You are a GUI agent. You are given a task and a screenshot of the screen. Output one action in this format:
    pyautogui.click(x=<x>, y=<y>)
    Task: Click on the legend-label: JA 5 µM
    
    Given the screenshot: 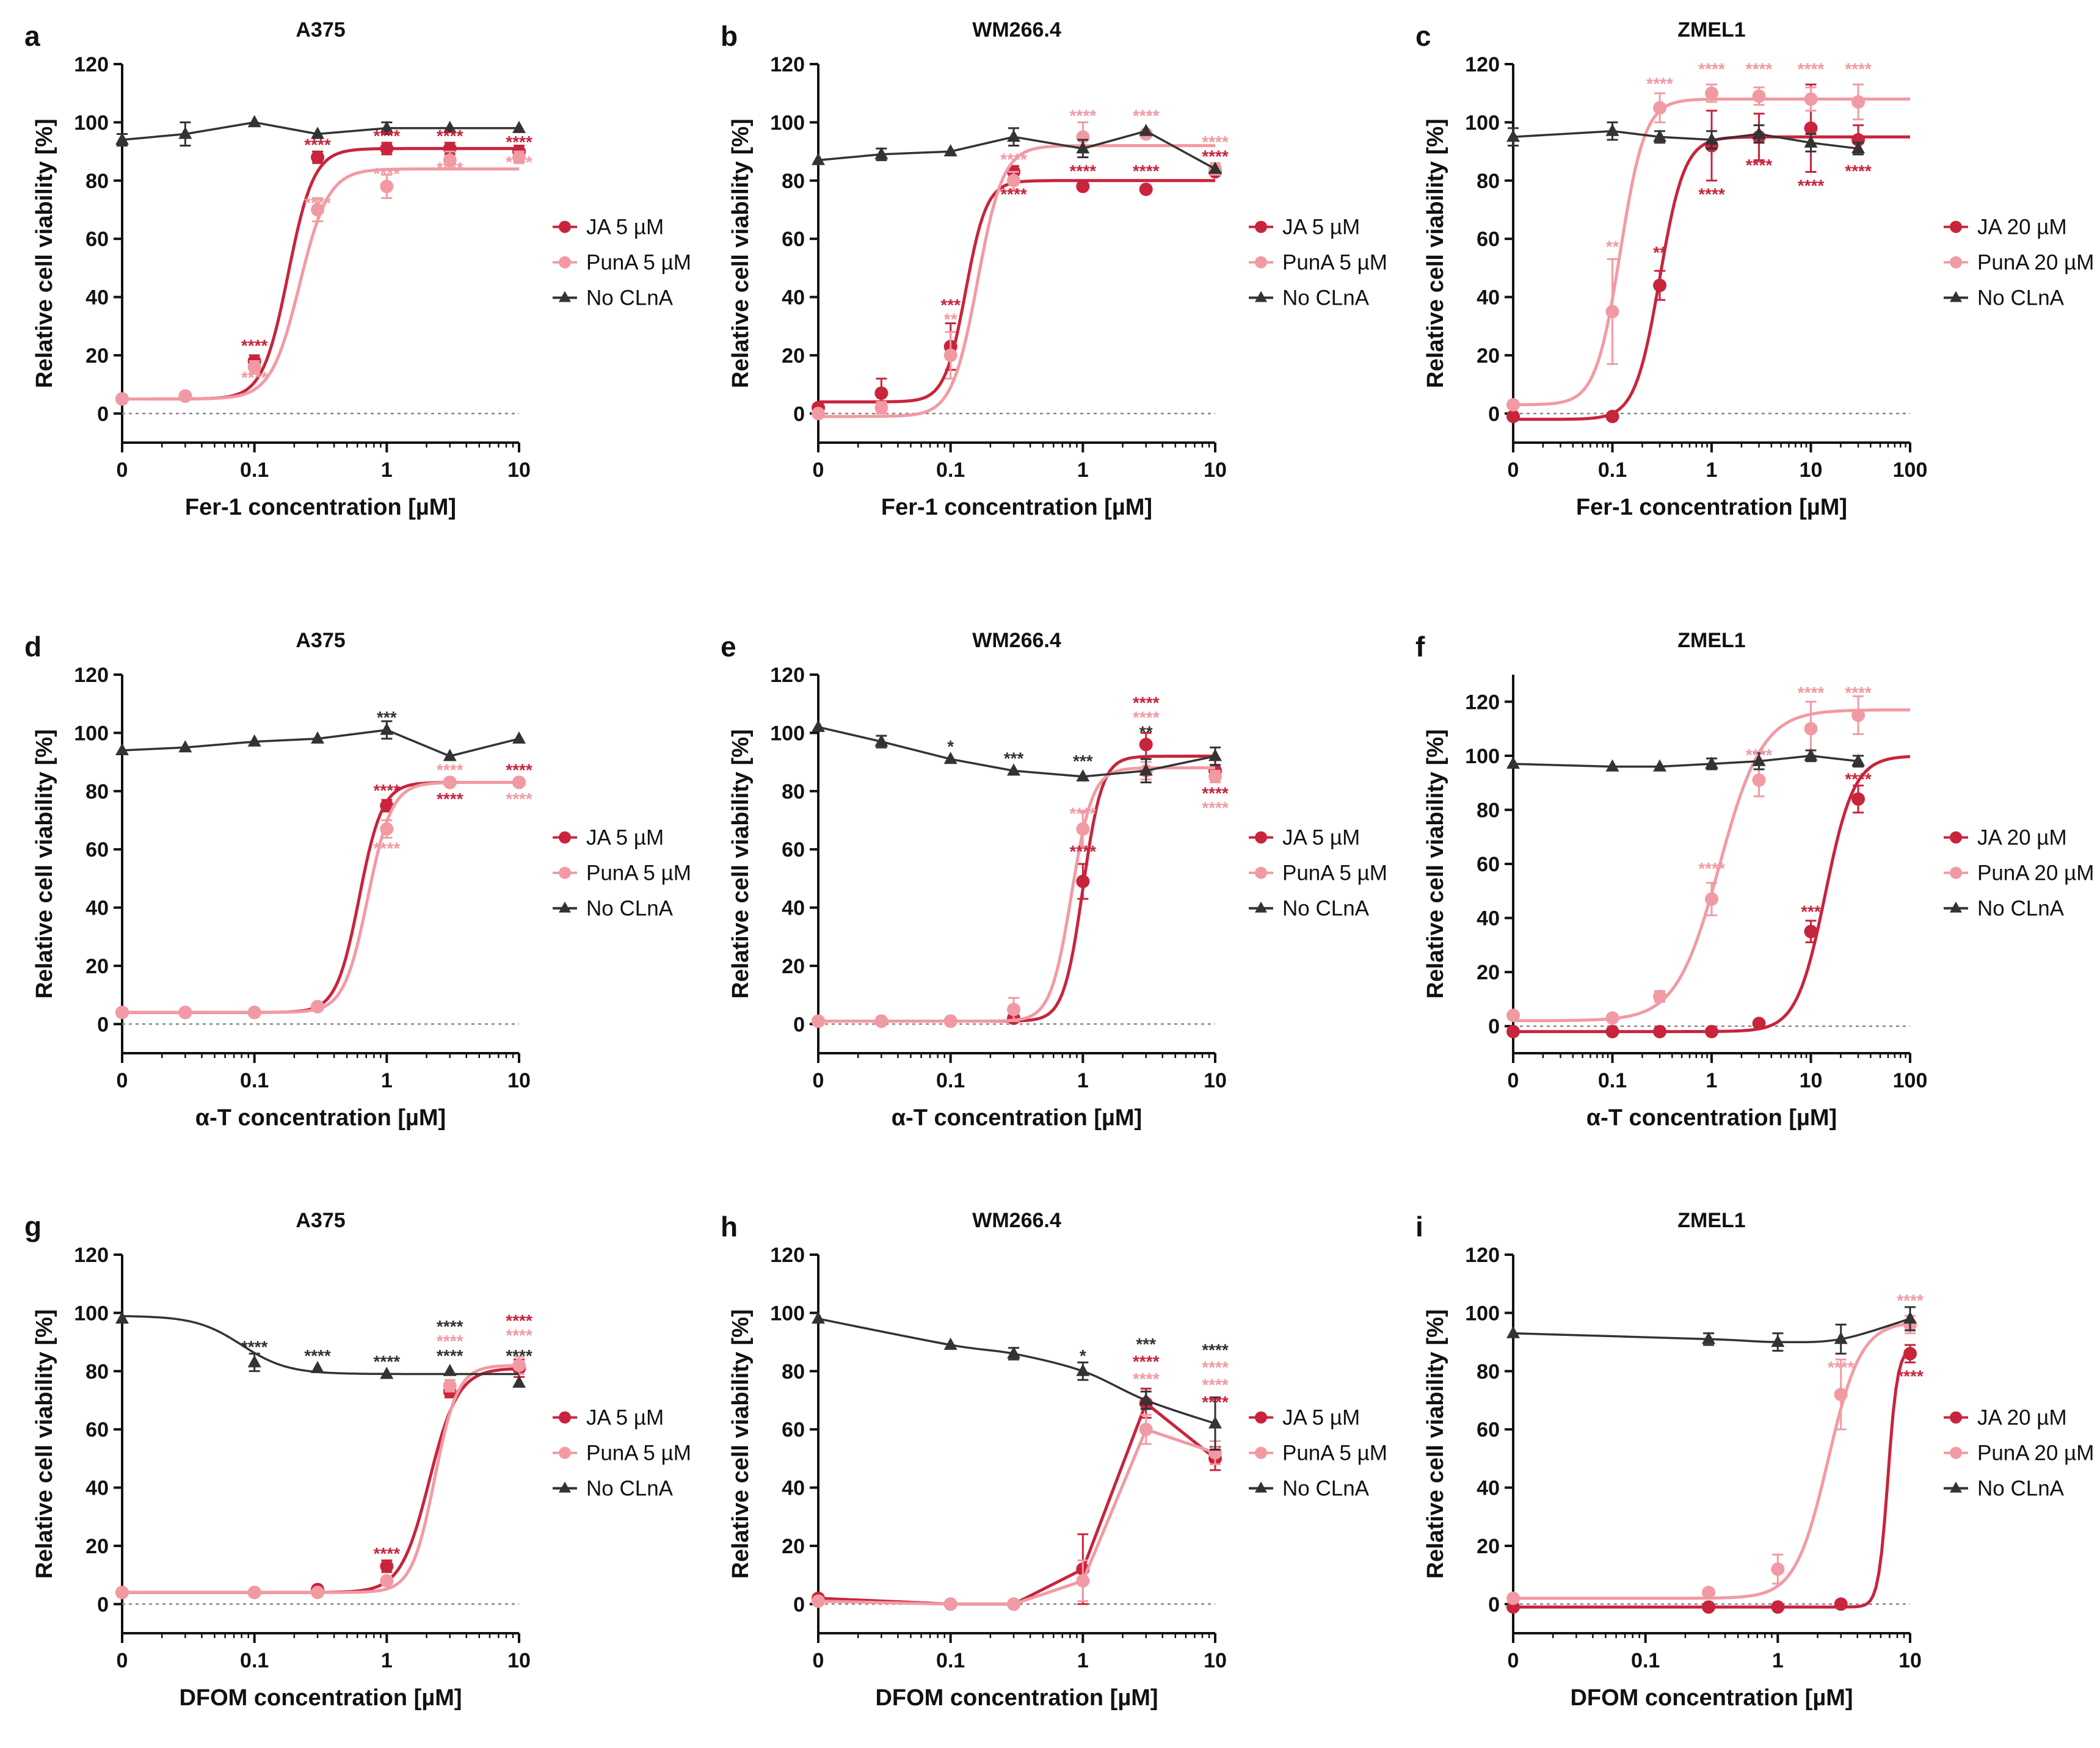 What is the action you would take?
    pyautogui.click(x=625, y=228)
    